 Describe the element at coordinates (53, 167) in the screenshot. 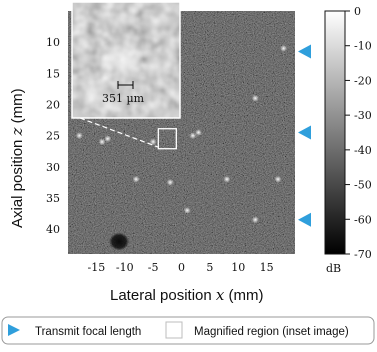

I see `y-tick-label: 30` at that location.